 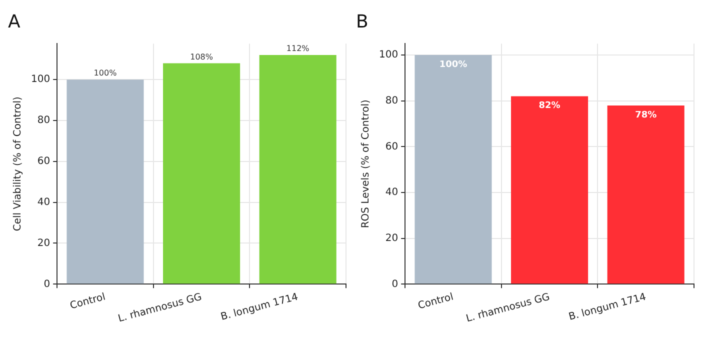 What do you see at coordinates (362, 21) in the screenshot?
I see `chart-title: B` at bounding box center [362, 21].